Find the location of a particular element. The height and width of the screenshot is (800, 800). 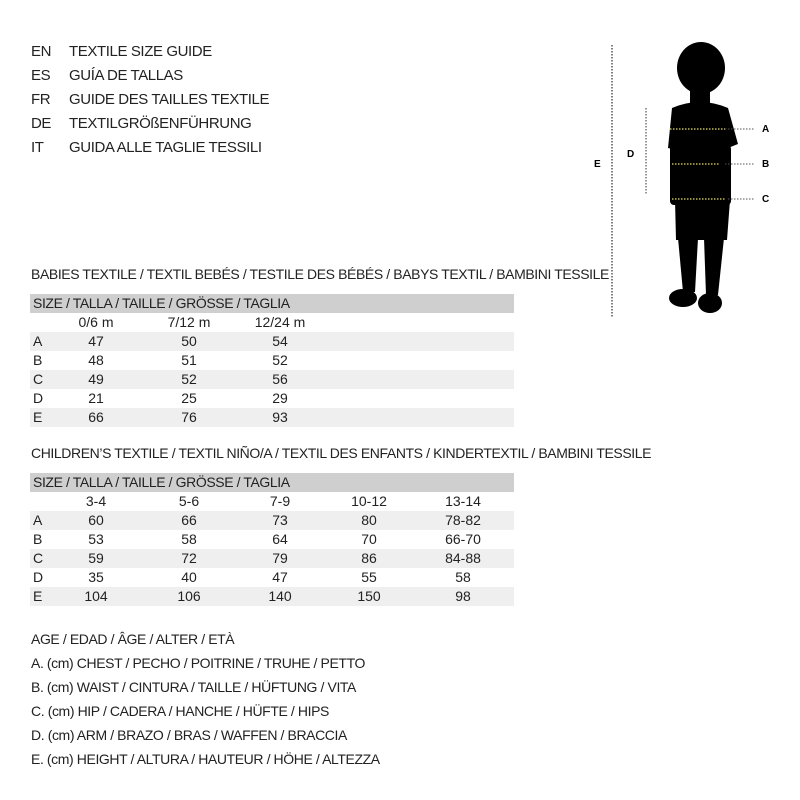

table-cell: 59 is located at coordinates (96, 558).